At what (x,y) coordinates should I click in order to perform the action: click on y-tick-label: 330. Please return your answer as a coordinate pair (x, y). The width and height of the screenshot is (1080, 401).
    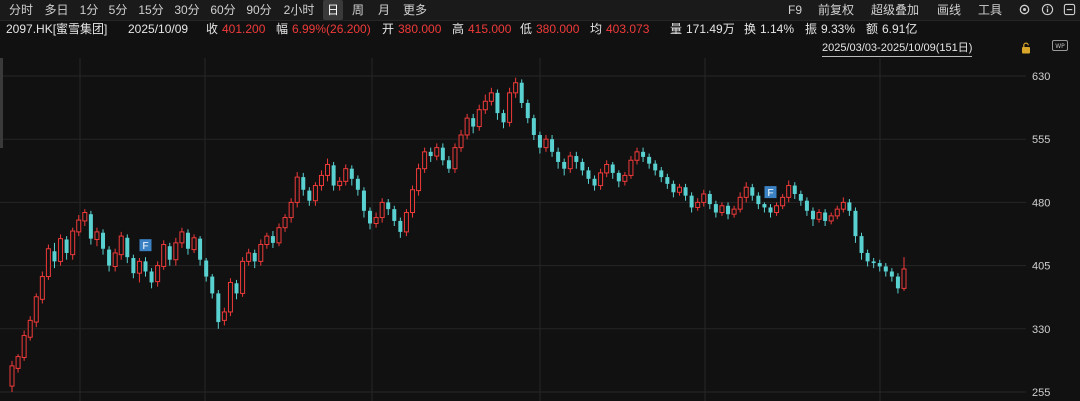
    Looking at the image, I should click on (1041, 330).